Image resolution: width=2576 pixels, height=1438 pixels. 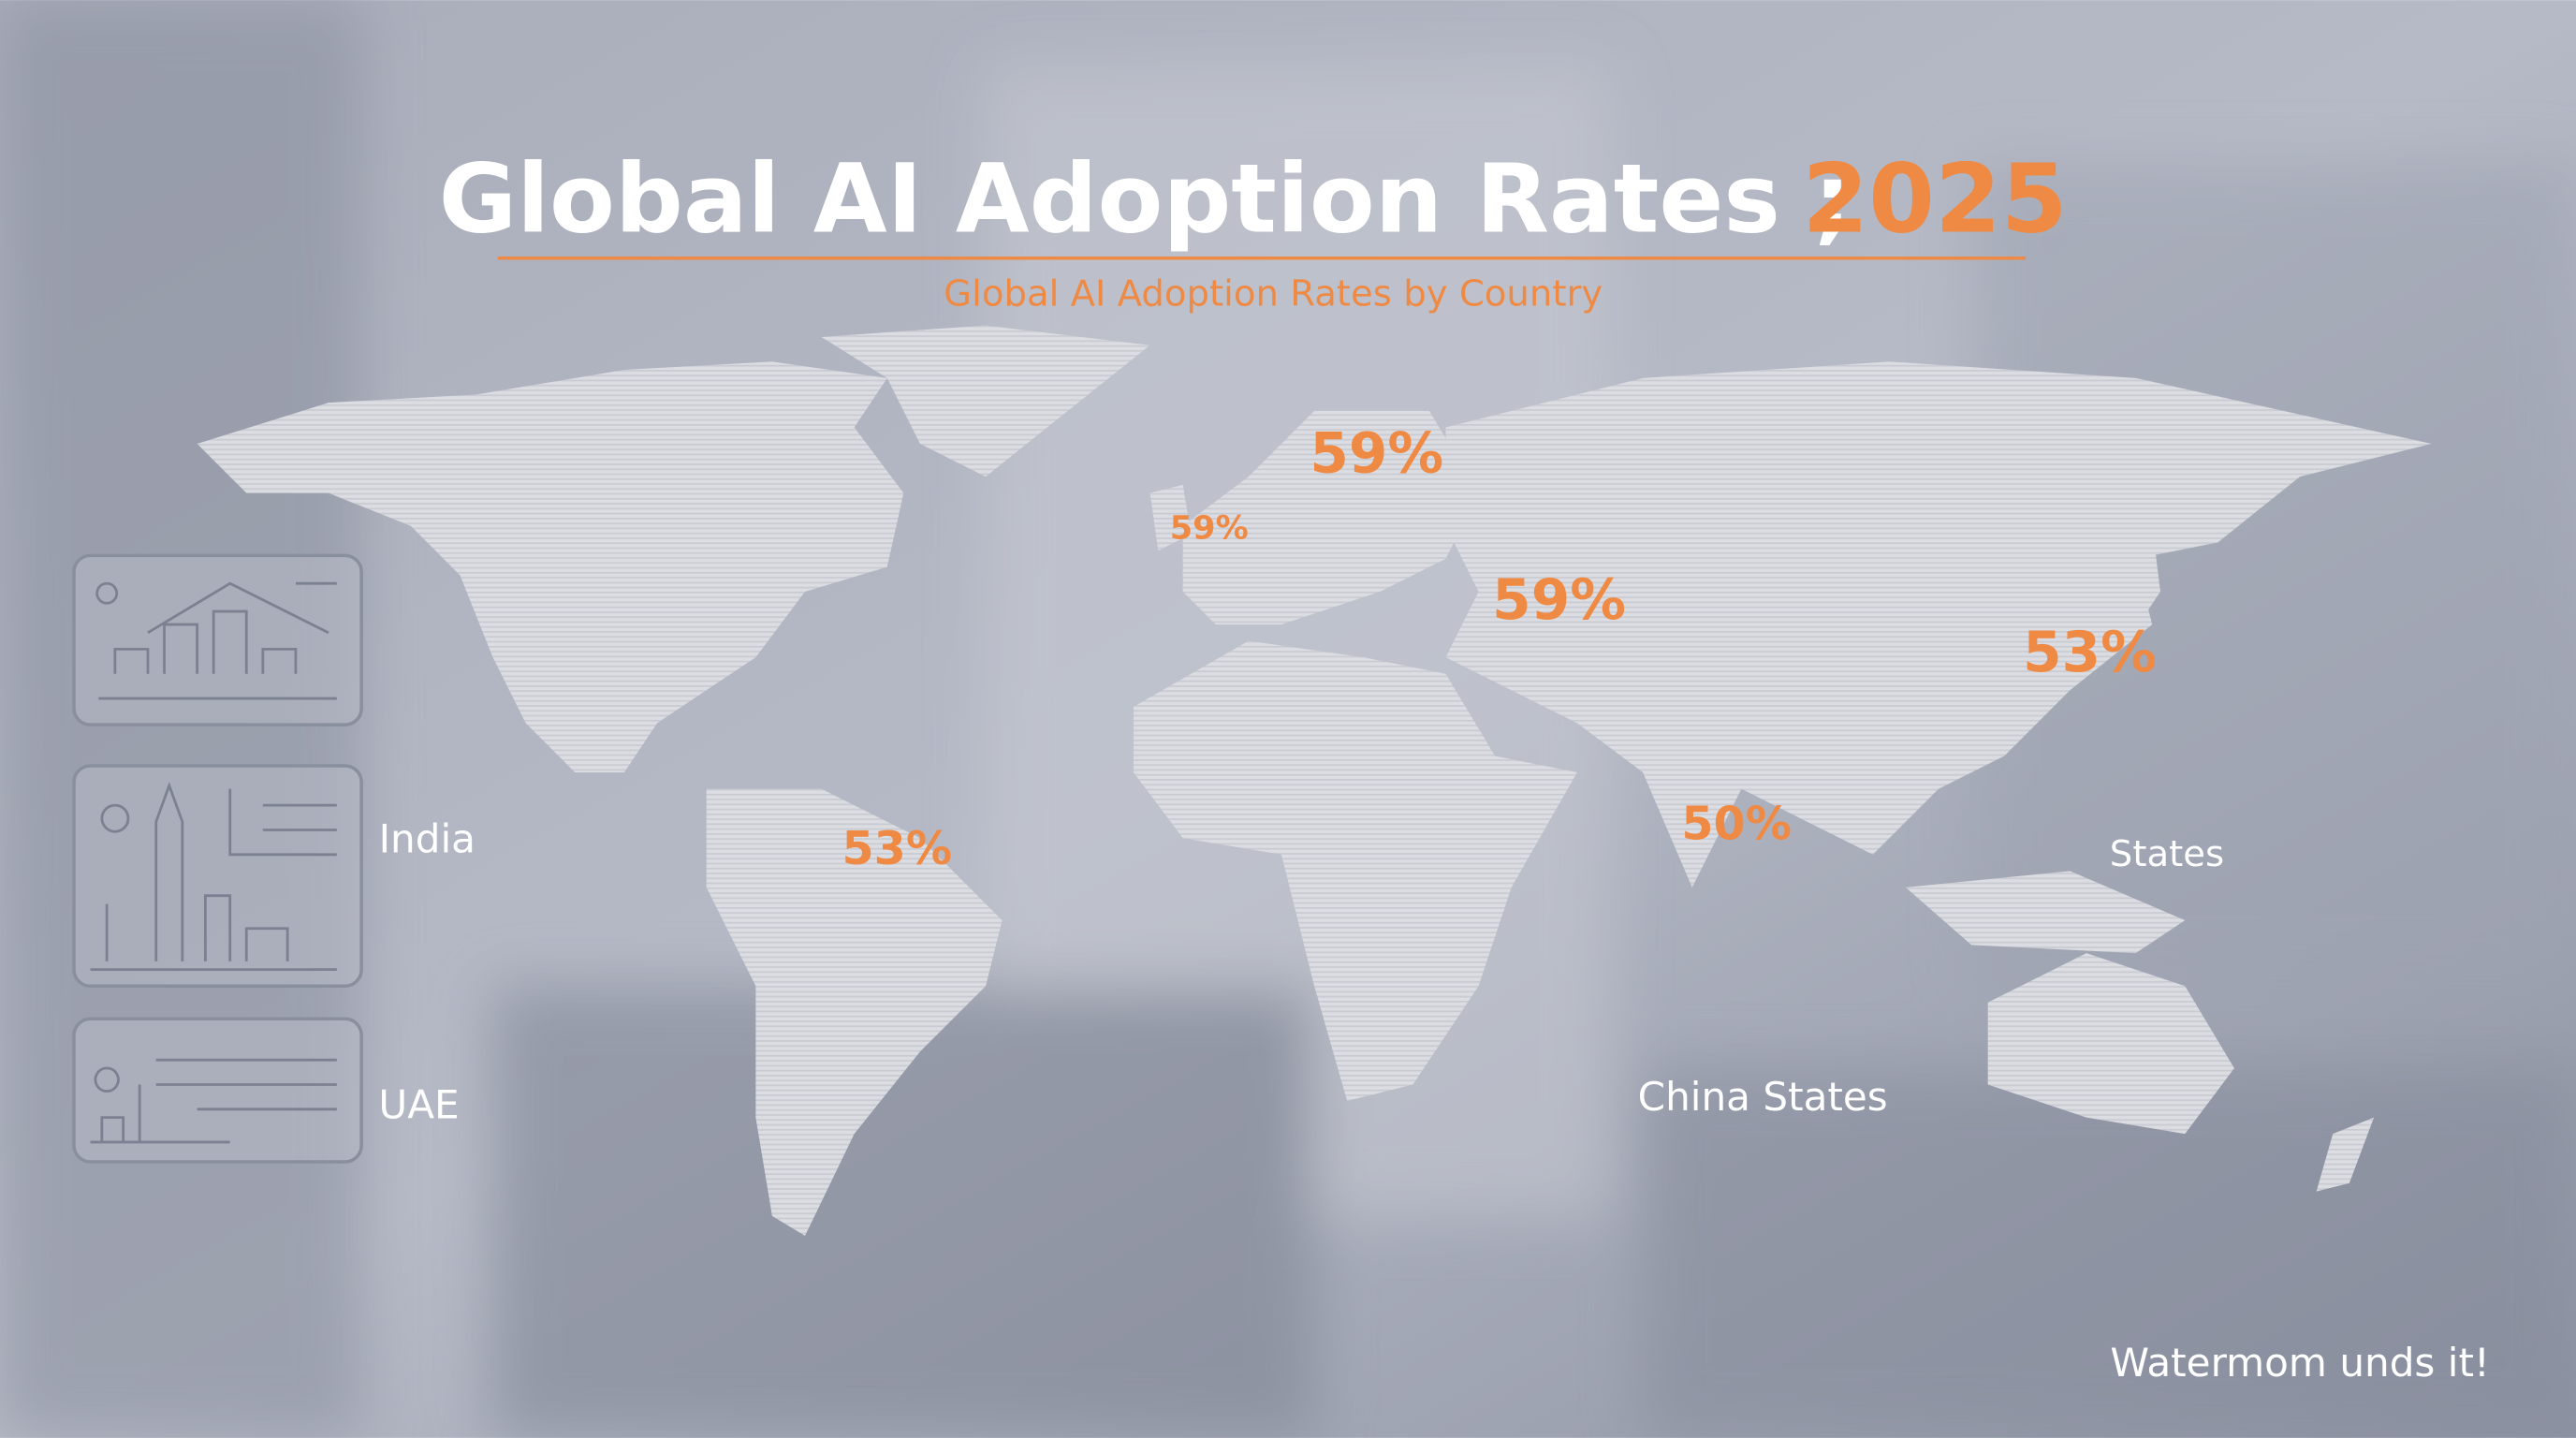 What do you see at coordinates (427, 838) in the screenshot?
I see `side-label: India` at bounding box center [427, 838].